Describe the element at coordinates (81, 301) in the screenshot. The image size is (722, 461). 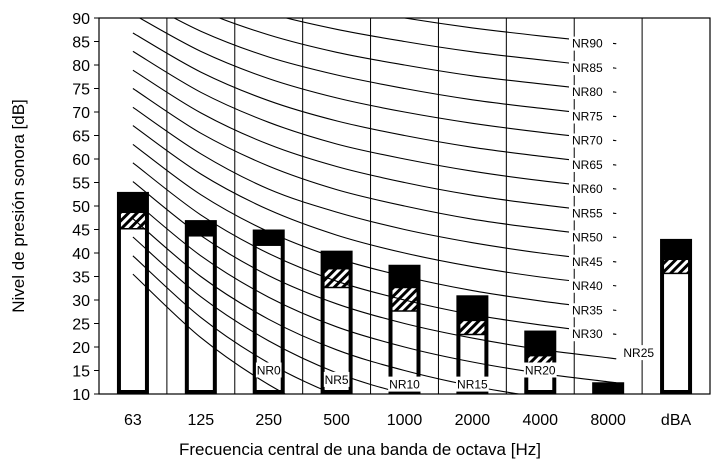
I see `y-tick-label: 30` at that location.